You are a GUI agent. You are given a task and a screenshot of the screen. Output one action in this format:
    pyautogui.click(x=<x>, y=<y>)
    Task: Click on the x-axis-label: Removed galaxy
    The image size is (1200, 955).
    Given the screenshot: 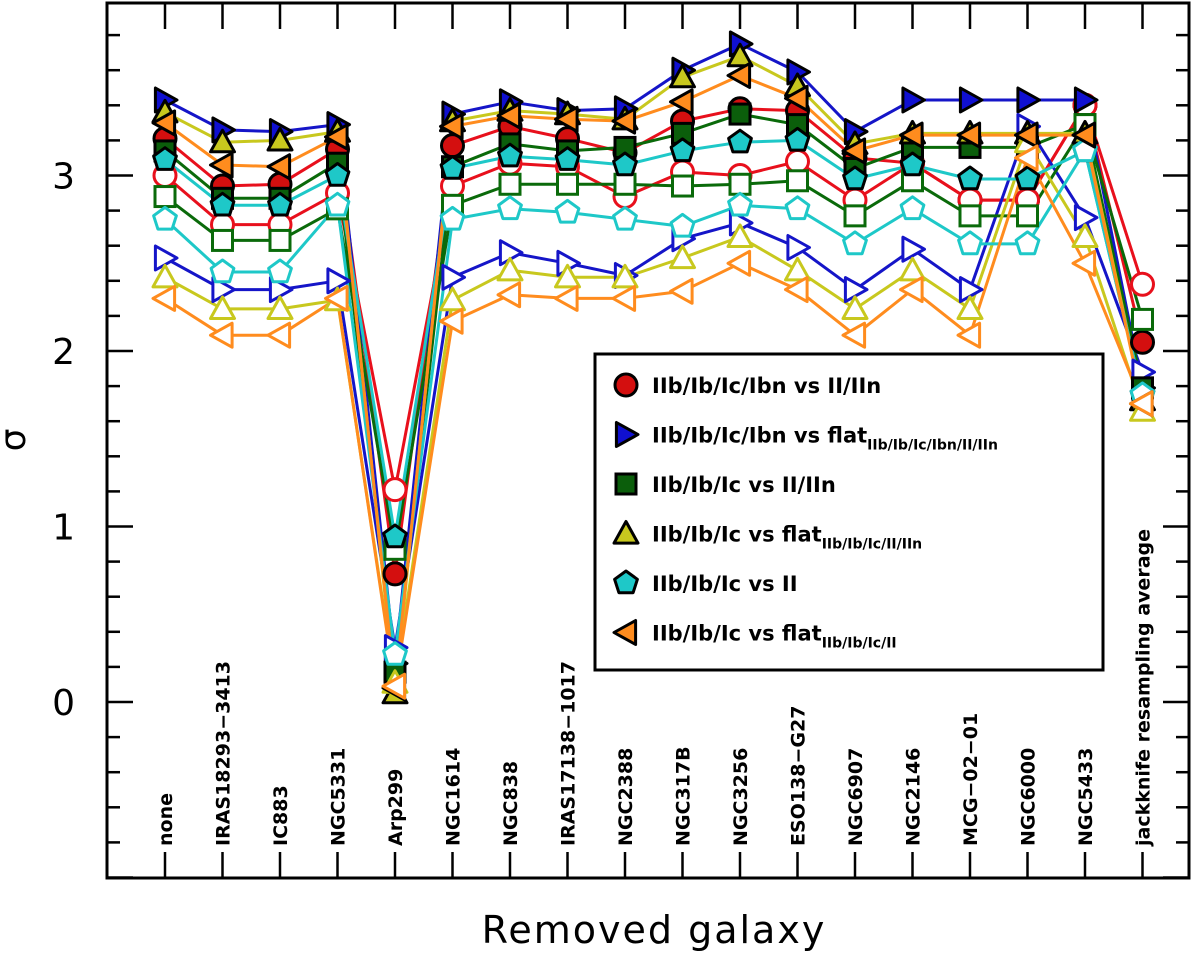 What is the action you would take?
    pyautogui.click(x=654, y=930)
    